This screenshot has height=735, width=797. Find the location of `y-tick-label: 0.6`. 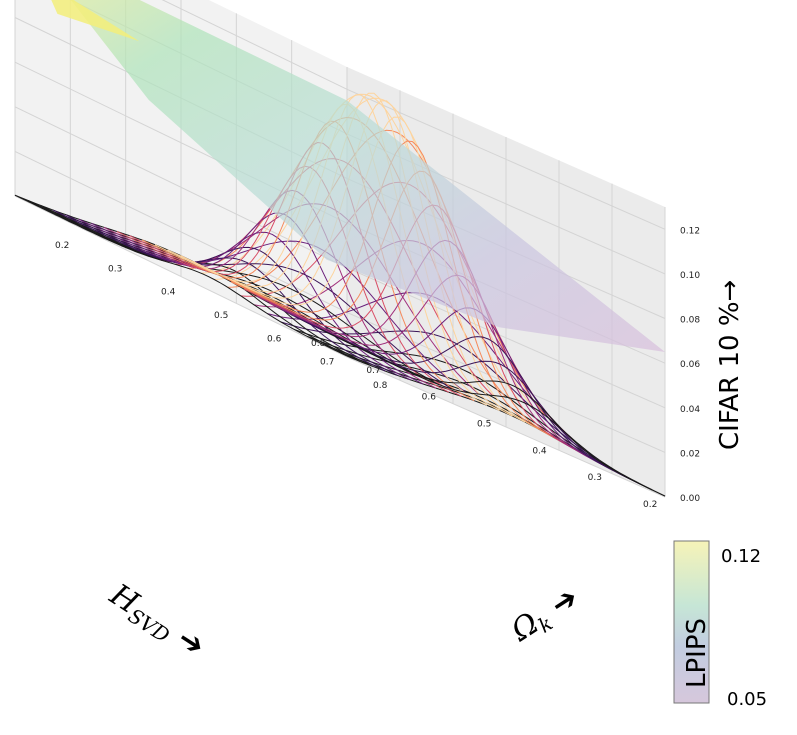

y-tick-label: 0.6 is located at coordinates (274, 339).